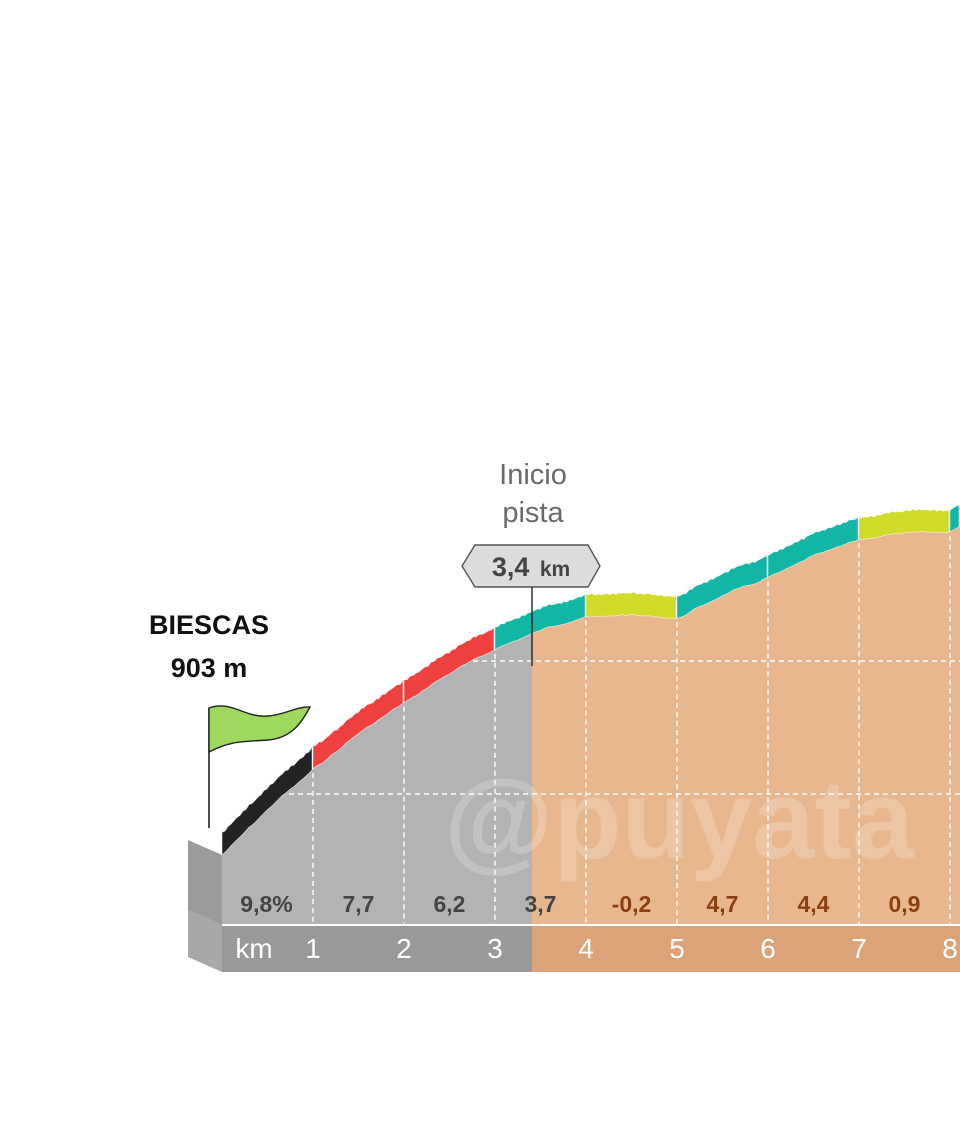 The height and width of the screenshot is (1128, 960). Describe the element at coordinates (313, 948) in the screenshot. I see `km-tick-label: 1` at that location.